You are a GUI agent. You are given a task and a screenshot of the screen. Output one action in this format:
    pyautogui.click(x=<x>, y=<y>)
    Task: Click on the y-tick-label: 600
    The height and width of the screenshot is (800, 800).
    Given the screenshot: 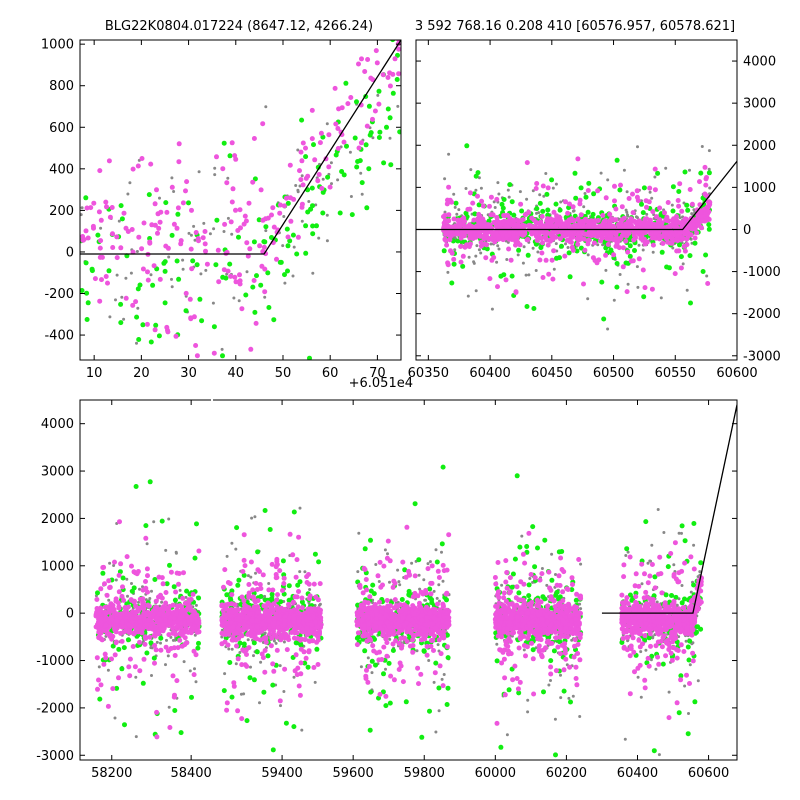 What is the action you would take?
    pyautogui.click(x=61, y=128)
    